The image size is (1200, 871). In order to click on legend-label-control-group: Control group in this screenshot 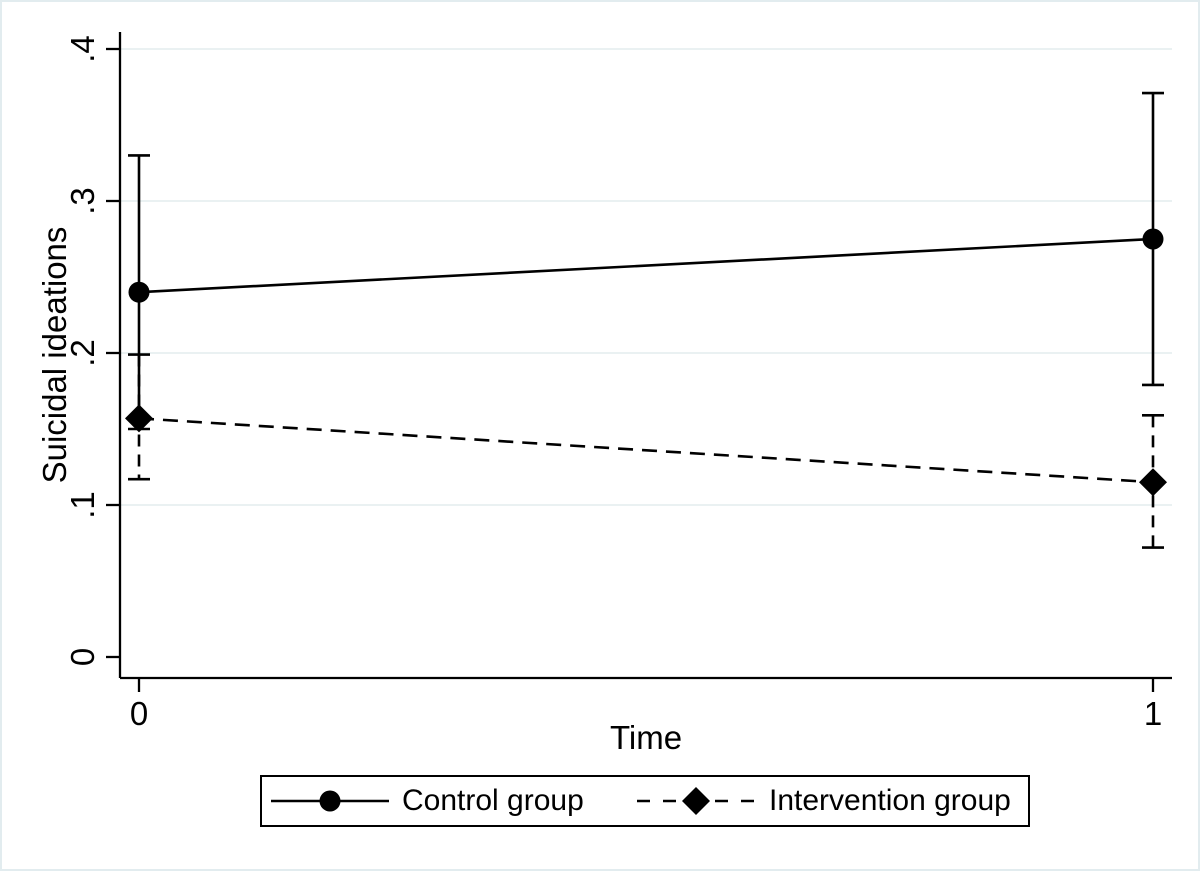, I will do `click(493, 800)`.